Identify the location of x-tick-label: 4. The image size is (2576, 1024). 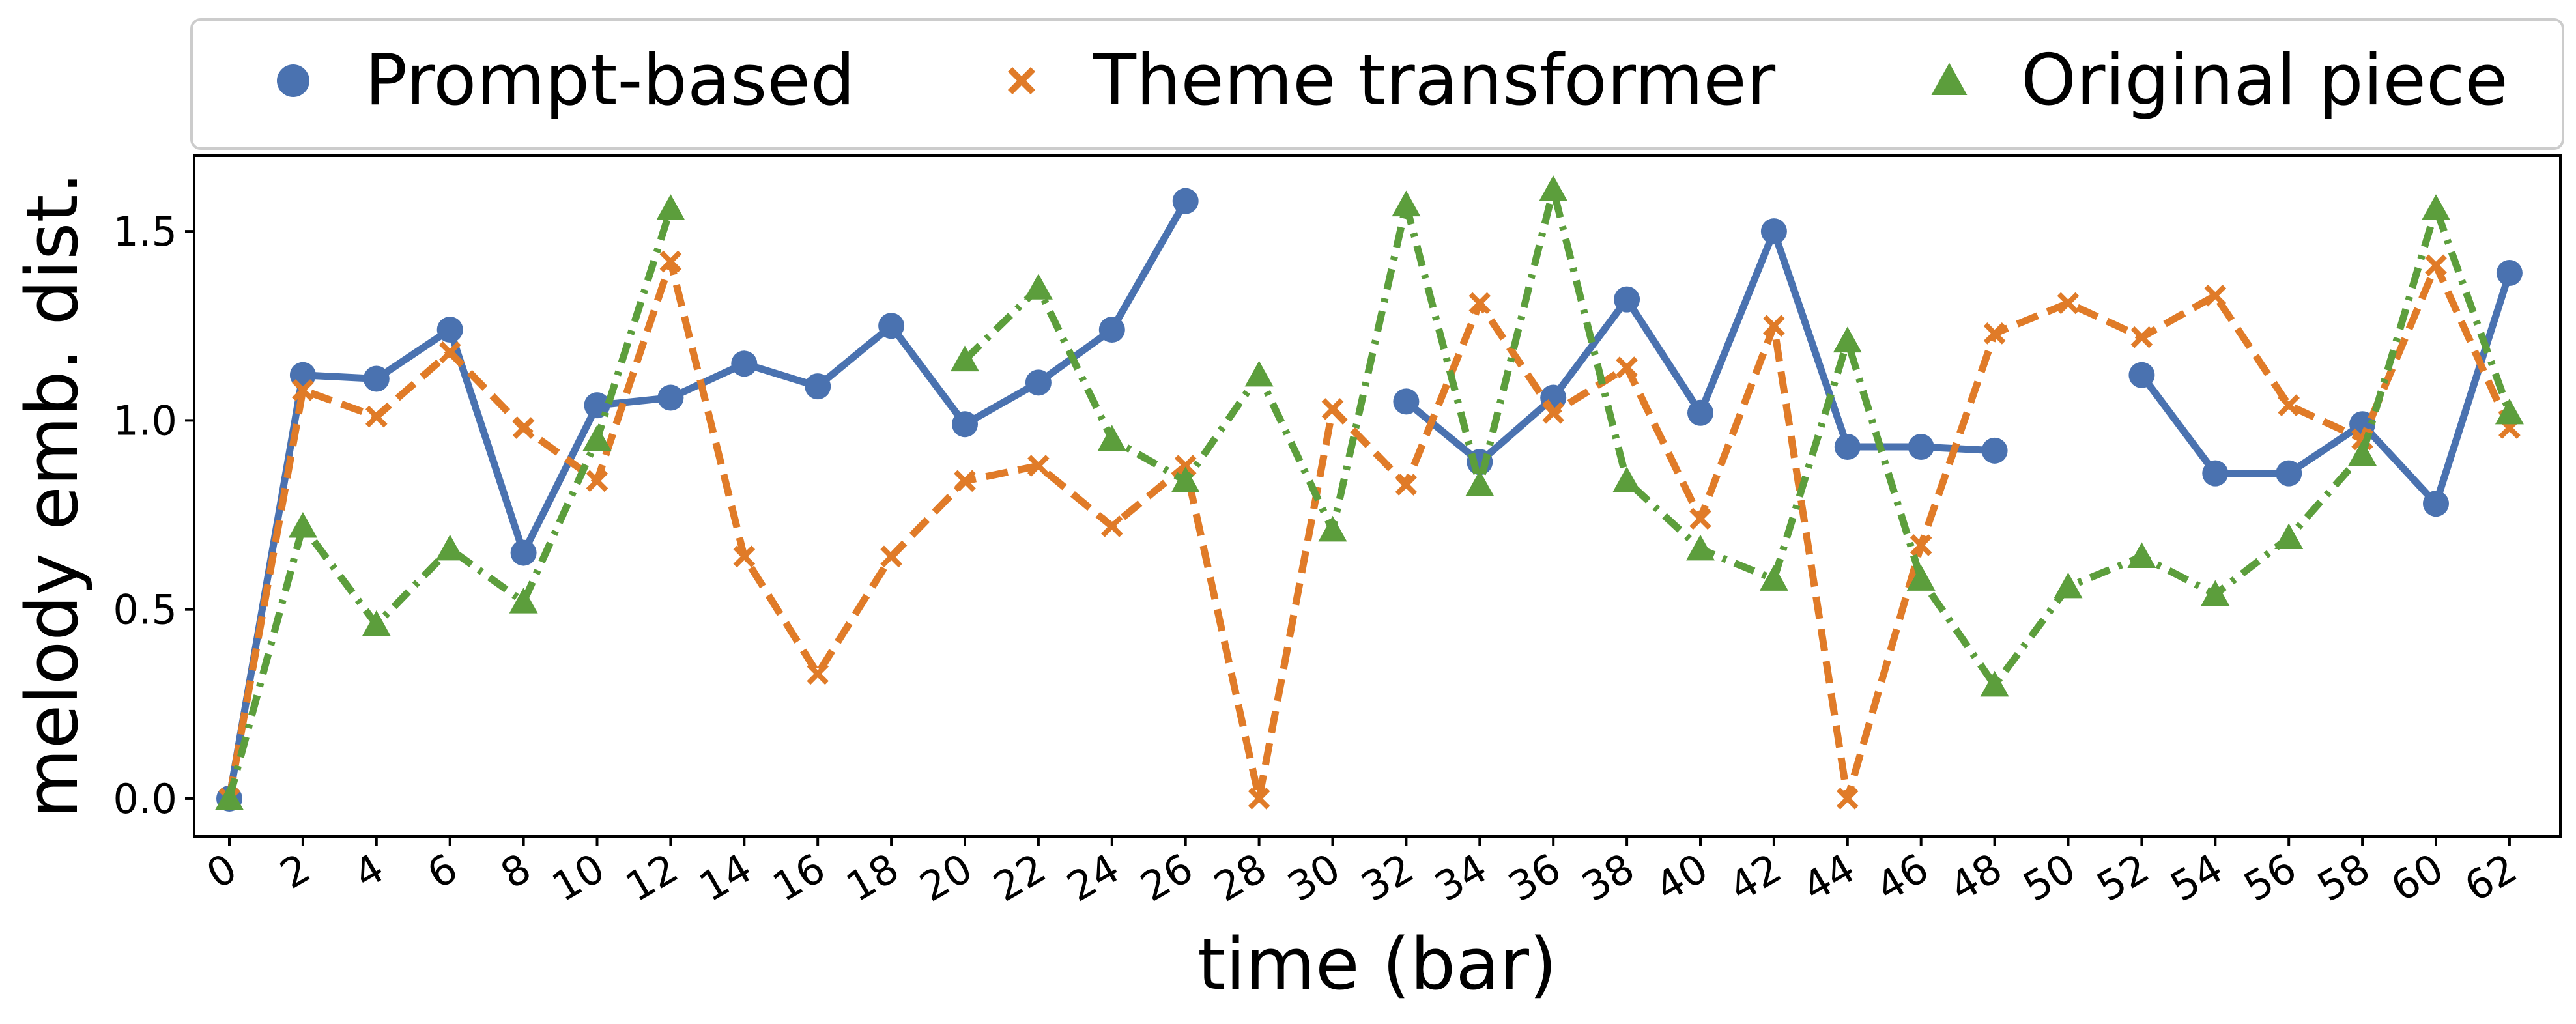
(369, 871).